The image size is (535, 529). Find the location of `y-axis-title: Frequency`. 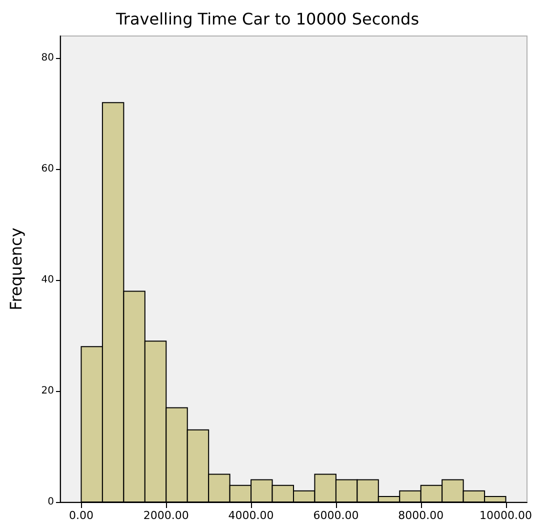

y-axis-title: Frequency is located at coordinates (16, 269).